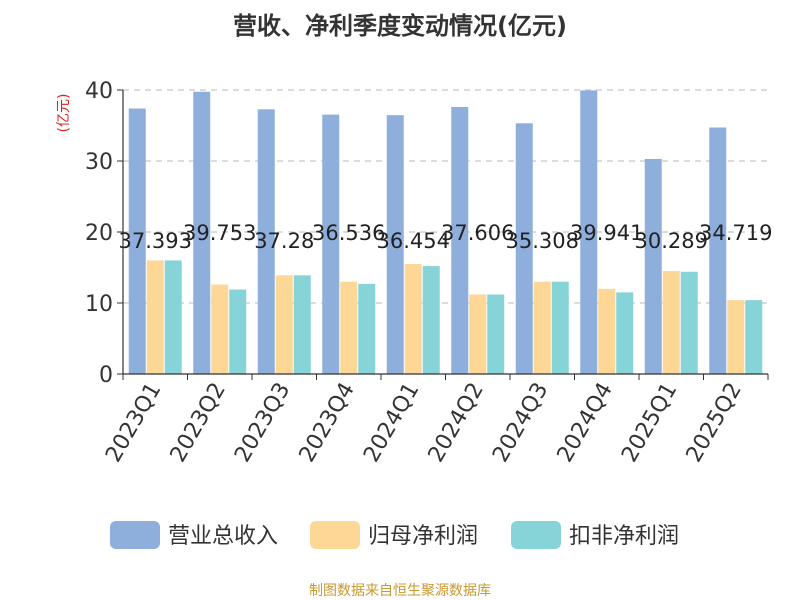 Image resolution: width=800 pixels, height=600 pixels. I want to click on y-tick-label: 30, so click(99, 162).